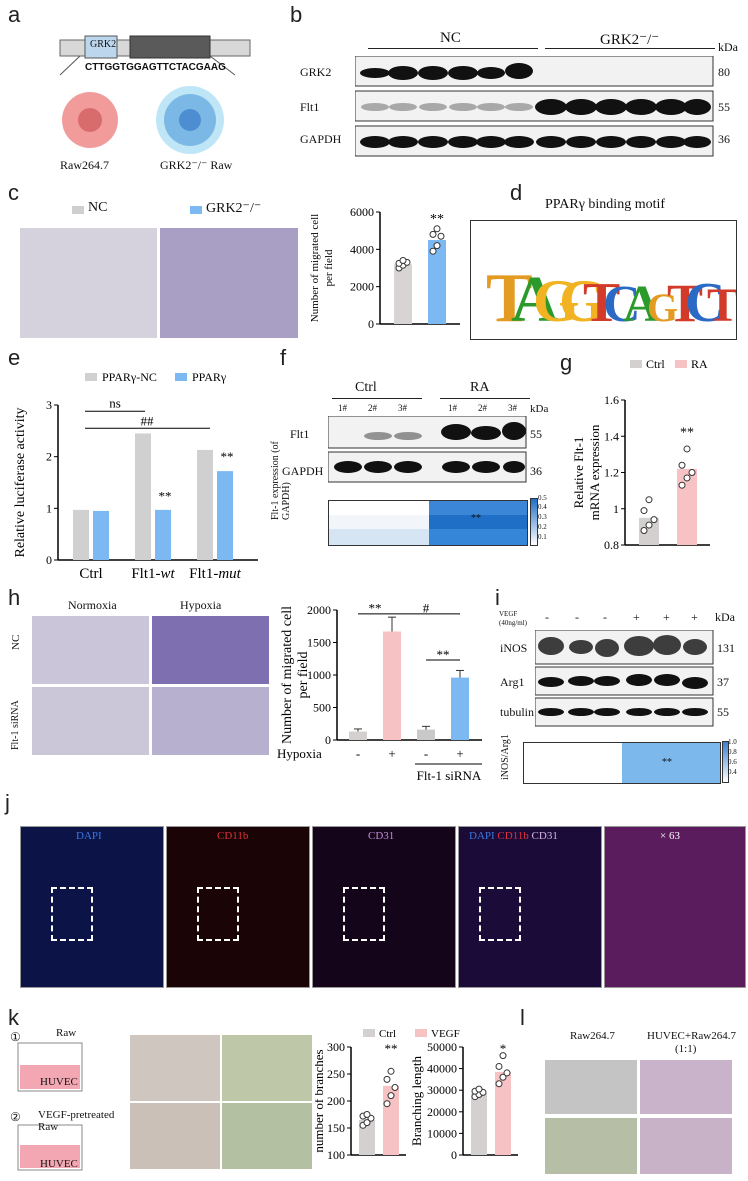  Describe the element at coordinates (723, 712) in the screenshot. I see `blot-row-kda: 55` at that location.